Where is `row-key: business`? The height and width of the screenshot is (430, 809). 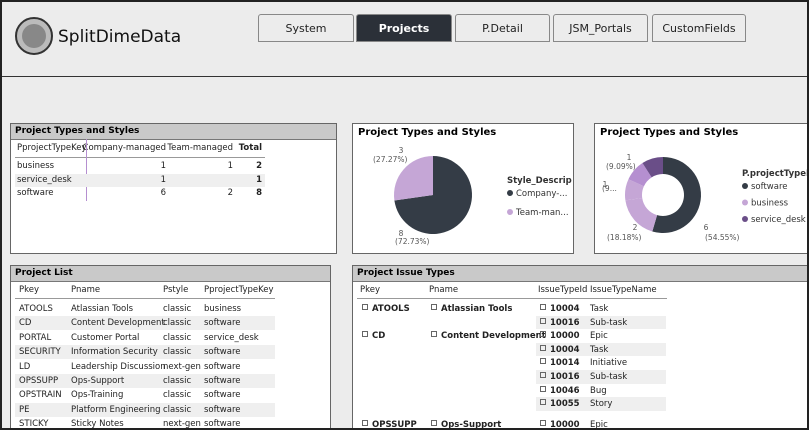
row-key: business is located at coordinates (36, 166).